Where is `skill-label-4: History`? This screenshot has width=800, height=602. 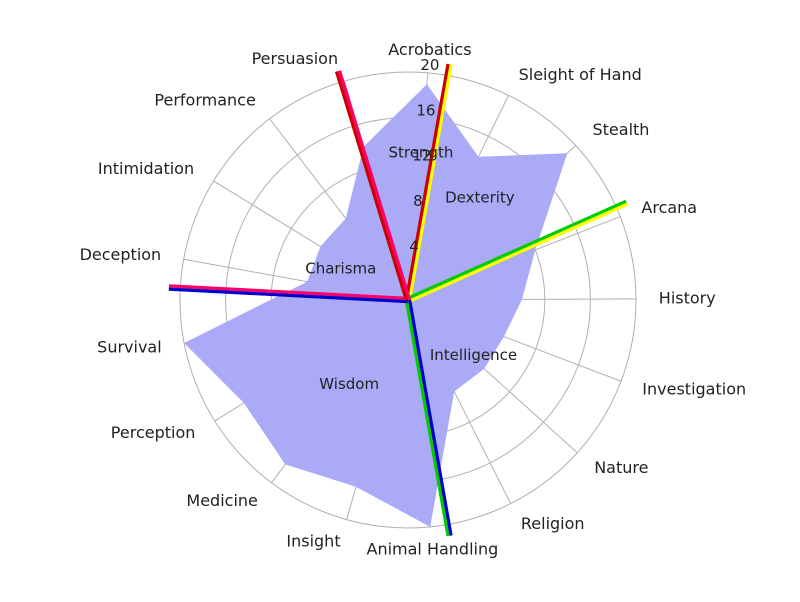
skill-label-4: History is located at coordinates (687, 298).